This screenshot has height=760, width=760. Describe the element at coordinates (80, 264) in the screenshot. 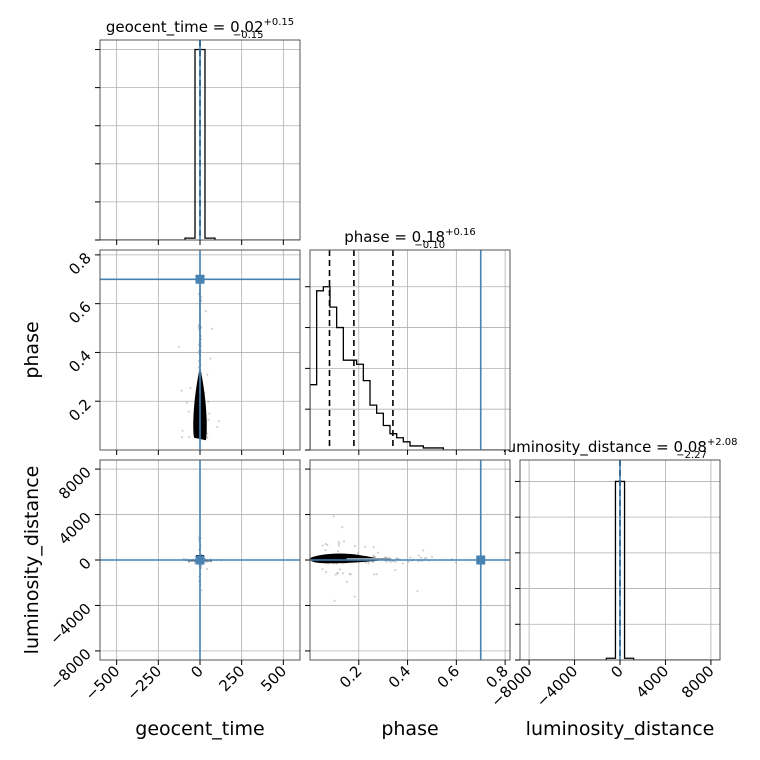

I see `scatter-phase-vs-geocent-time-ytick-label: 0.8` at that location.